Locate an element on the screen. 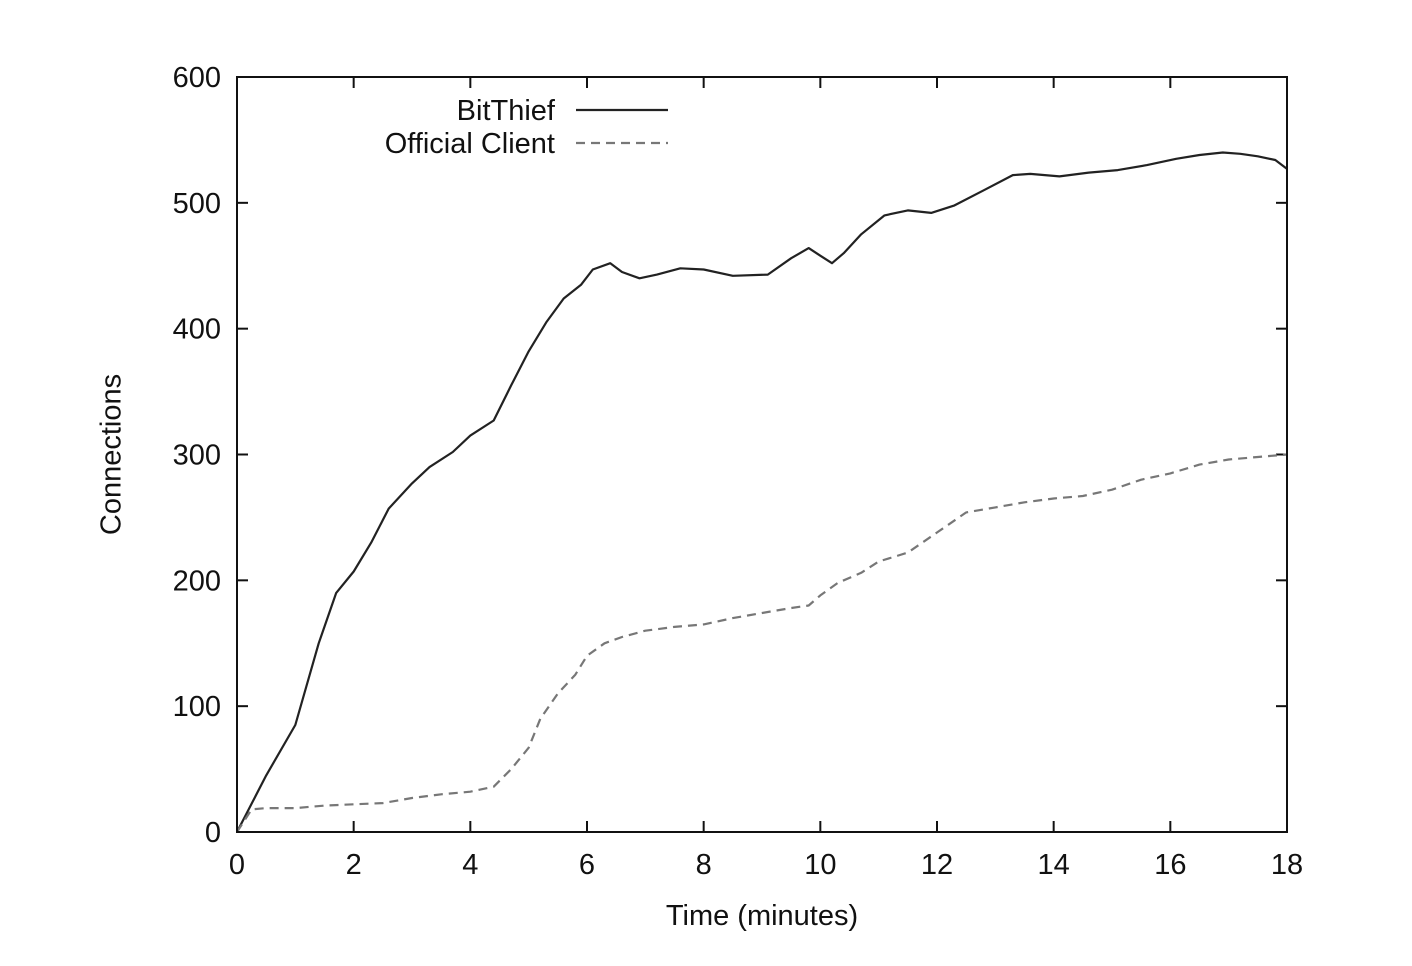  y-tick-label: 400 is located at coordinates (197, 330).